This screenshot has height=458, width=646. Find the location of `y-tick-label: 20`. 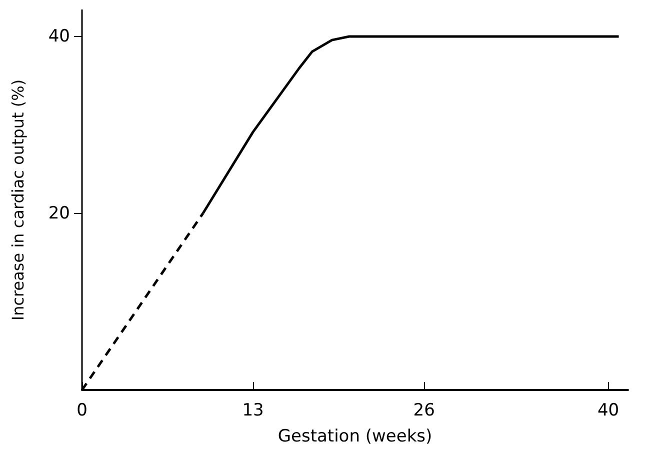

y-tick-label: 20 is located at coordinates (59, 213).